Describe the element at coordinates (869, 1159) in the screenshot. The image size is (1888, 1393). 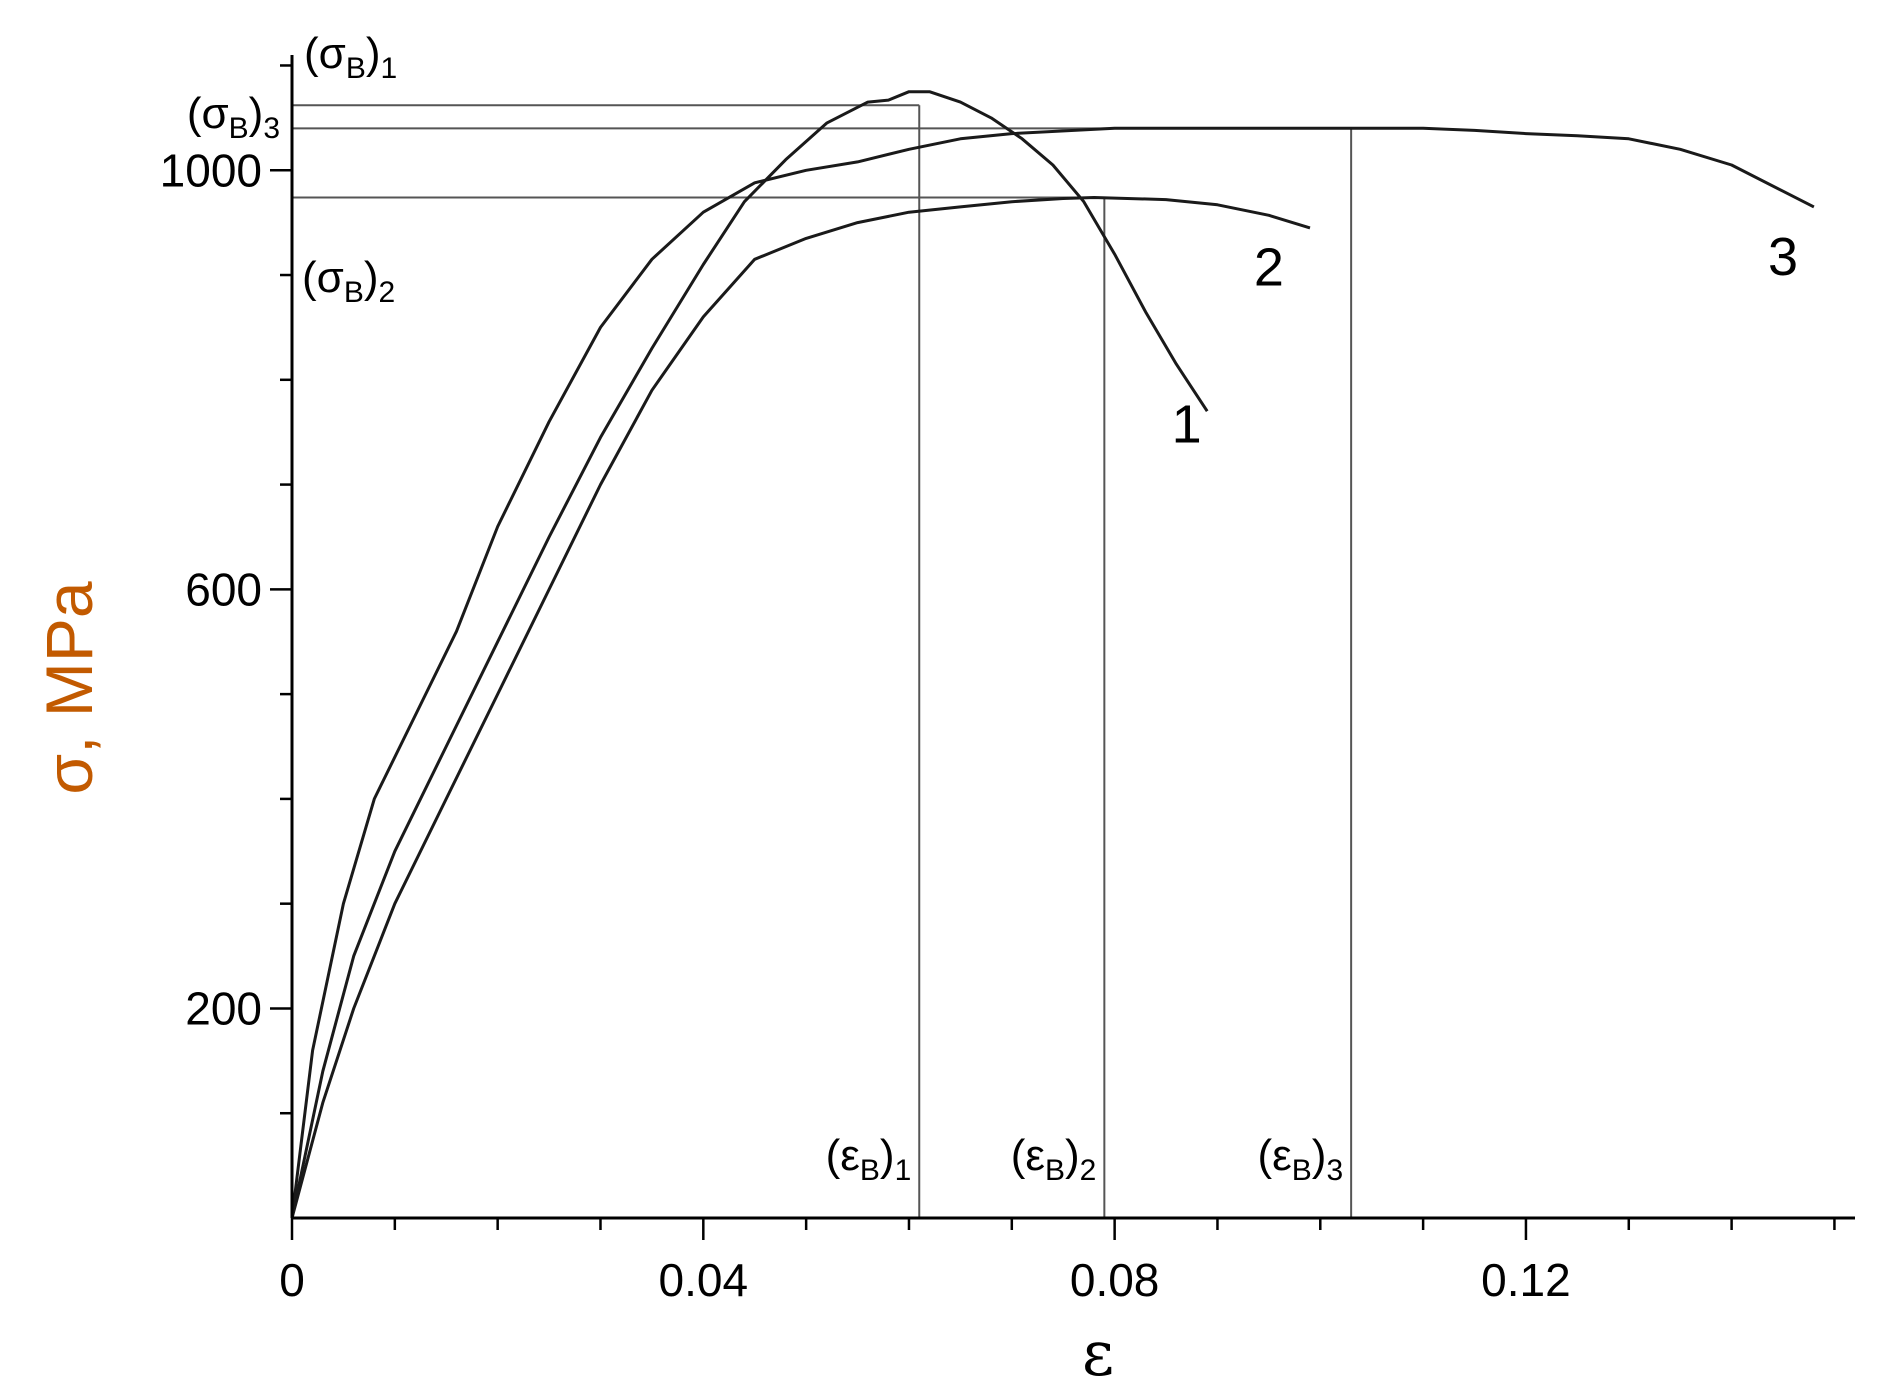
I see `epsilon-ultimate-label-1: (εB)1` at that location.